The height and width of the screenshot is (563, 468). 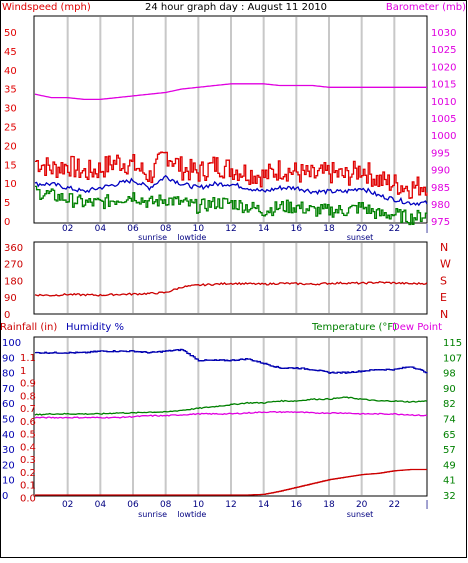 What do you see at coordinates (354, 327) in the screenshot?
I see `temperature-axis-title: Temperature (°F)` at bounding box center [354, 327].